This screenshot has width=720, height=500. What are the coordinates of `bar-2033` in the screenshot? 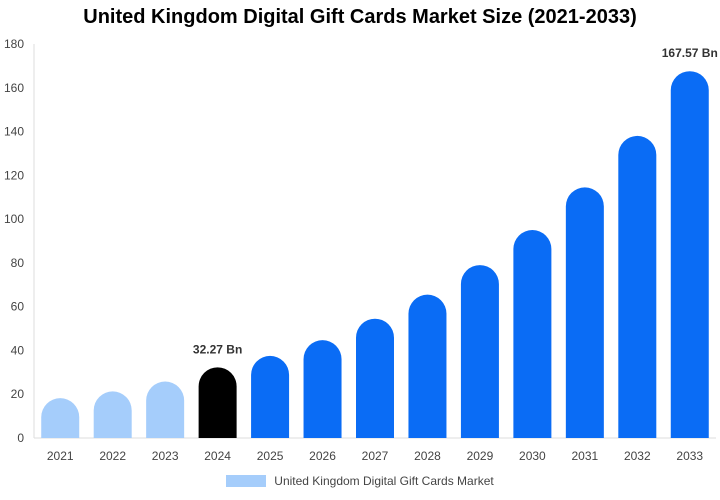 It's located at (689, 254).